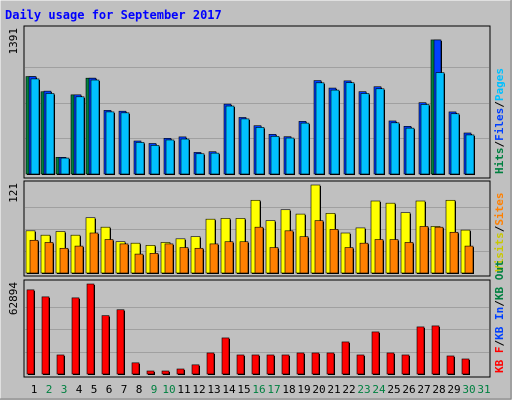 This screenshot has height=400, width=512. What do you see at coordinates (13, 193) in the screenshot?
I see `y-max-label: 121` at bounding box center [13, 193].